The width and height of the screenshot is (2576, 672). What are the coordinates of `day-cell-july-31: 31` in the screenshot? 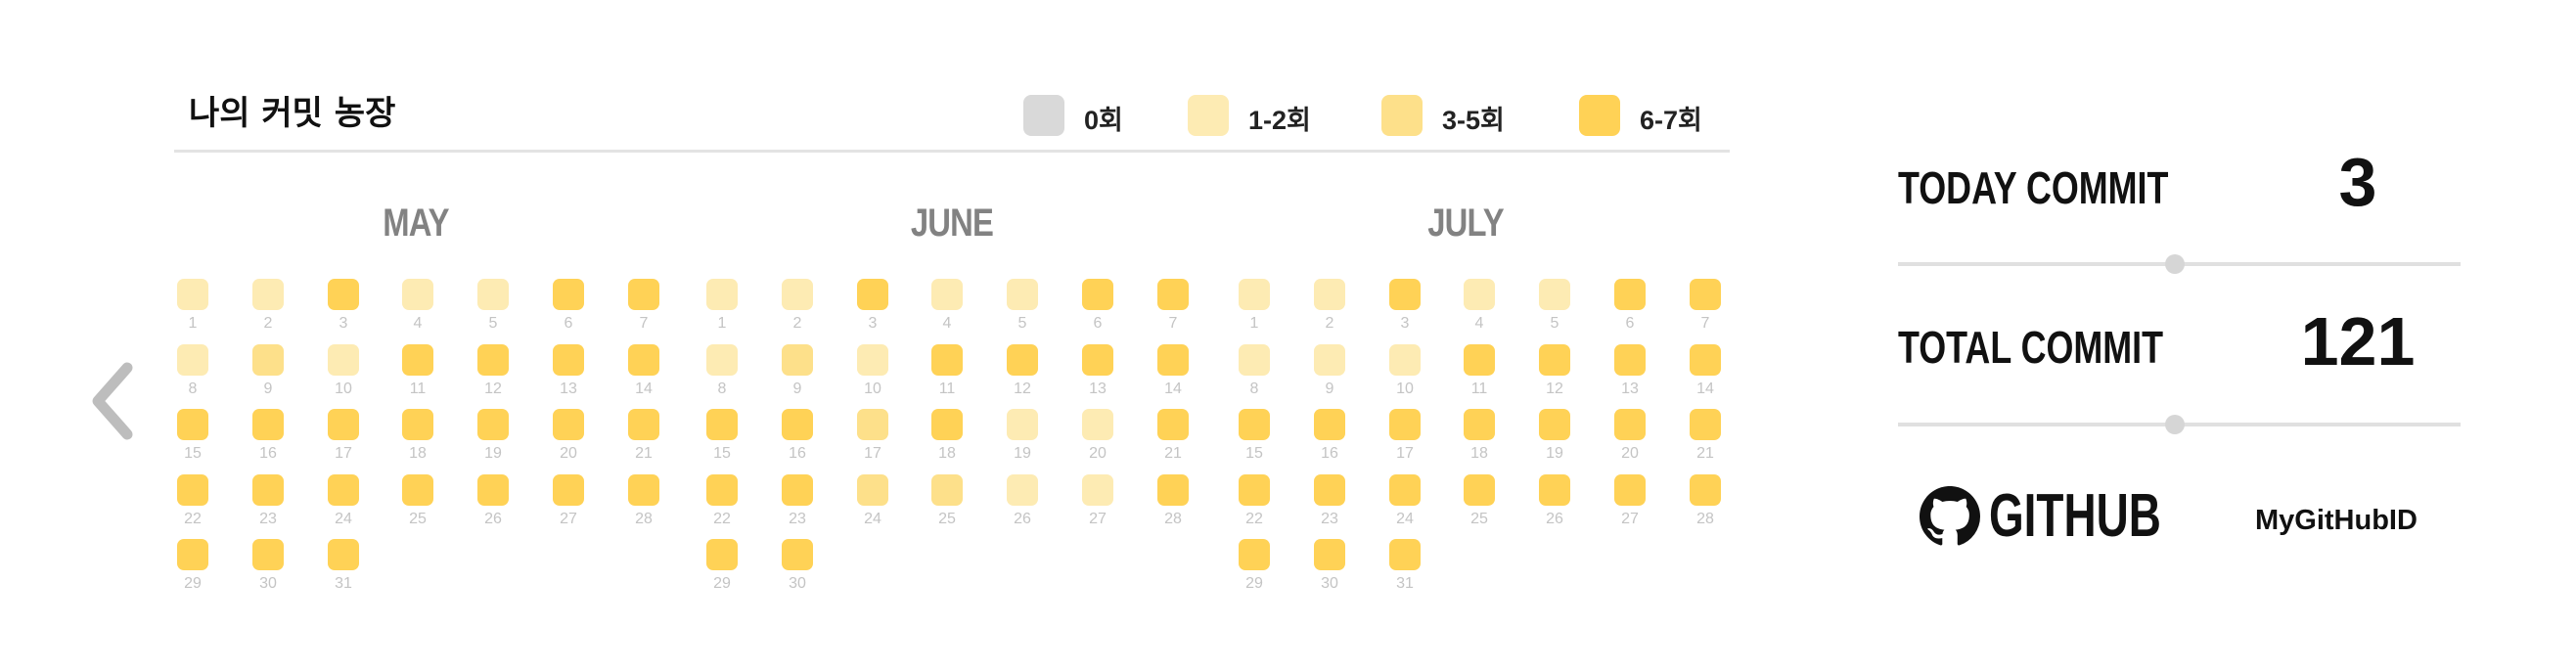 It's located at (1404, 566).